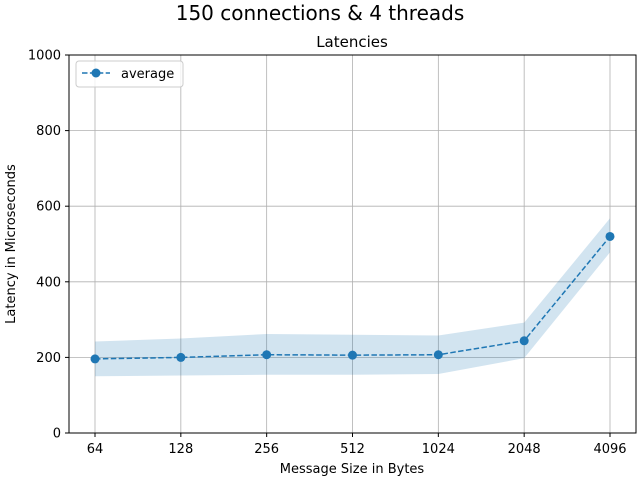 This screenshot has height=480, width=640. What do you see at coordinates (48, 358) in the screenshot?
I see `y-tick-label: 200` at bounding box center [48, 358].